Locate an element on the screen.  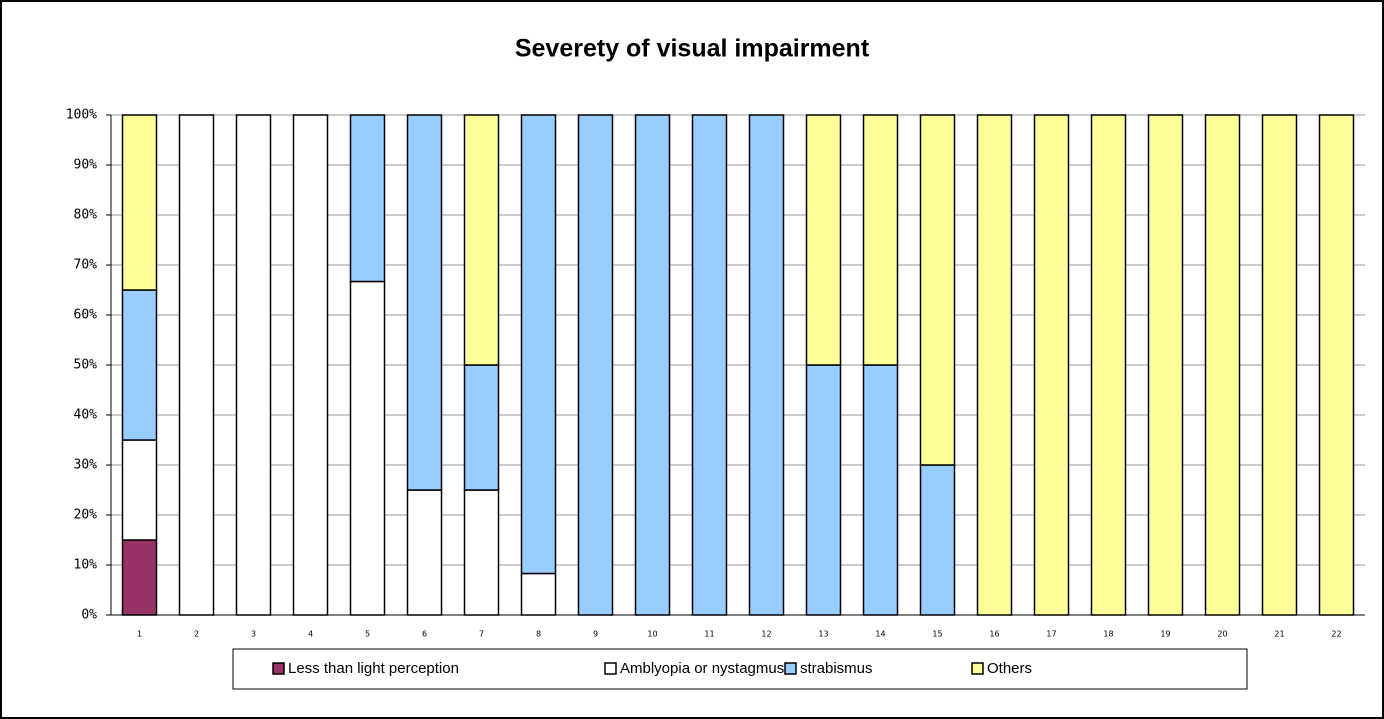
x-tick-label: 7 is located at coordinates (481, 634).